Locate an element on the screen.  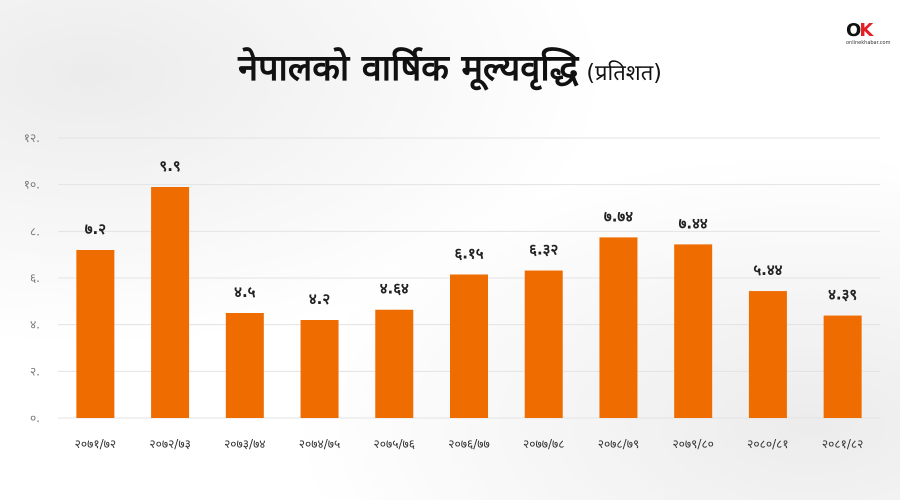
x-tick-label: २०७९/८० is located at coordinates (692, 444).